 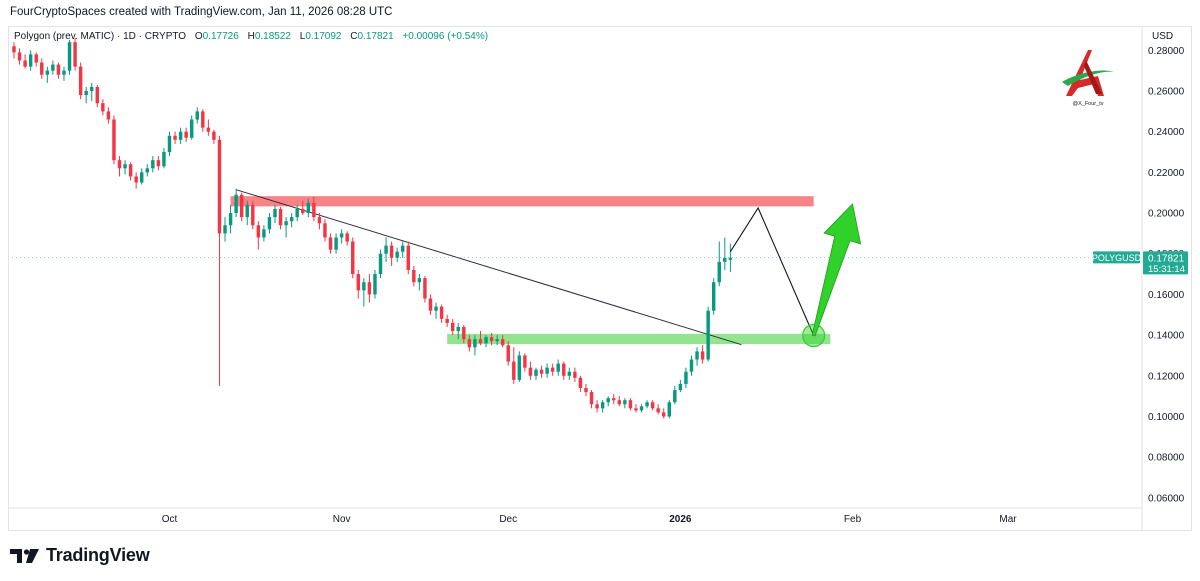 What do you see at coordinates (98, 555) in the screenshot?
I see `tradingview-wordmark: TradingView` at bounding box center [98, 555].